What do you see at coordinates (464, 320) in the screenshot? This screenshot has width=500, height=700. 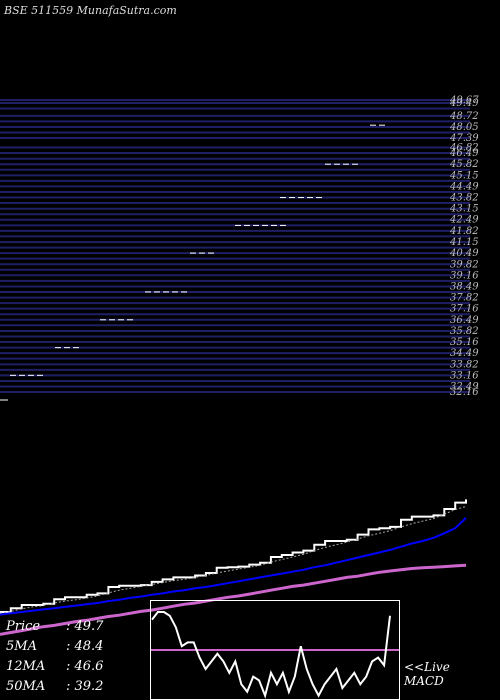 I see `price-level-label: 36.49` at bounding box center [464, 320].